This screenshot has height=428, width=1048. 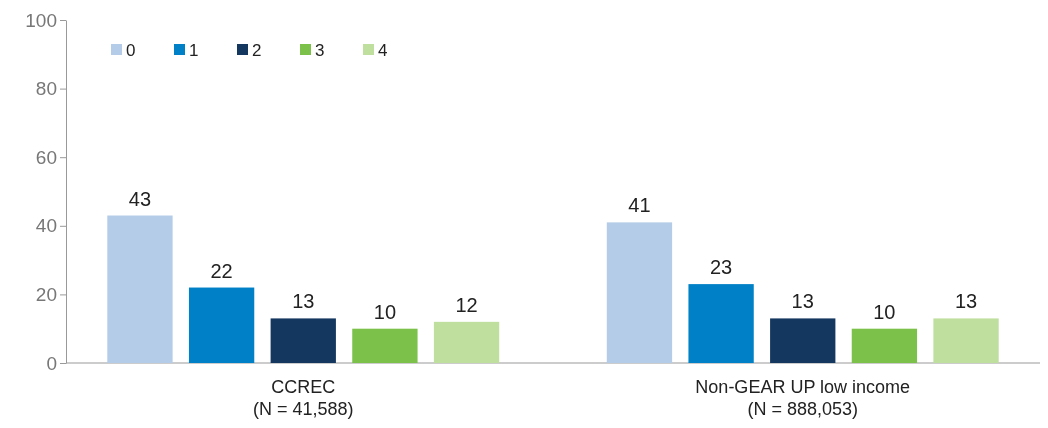 I want to click on data-label: 41, so click(x=639, y=205).